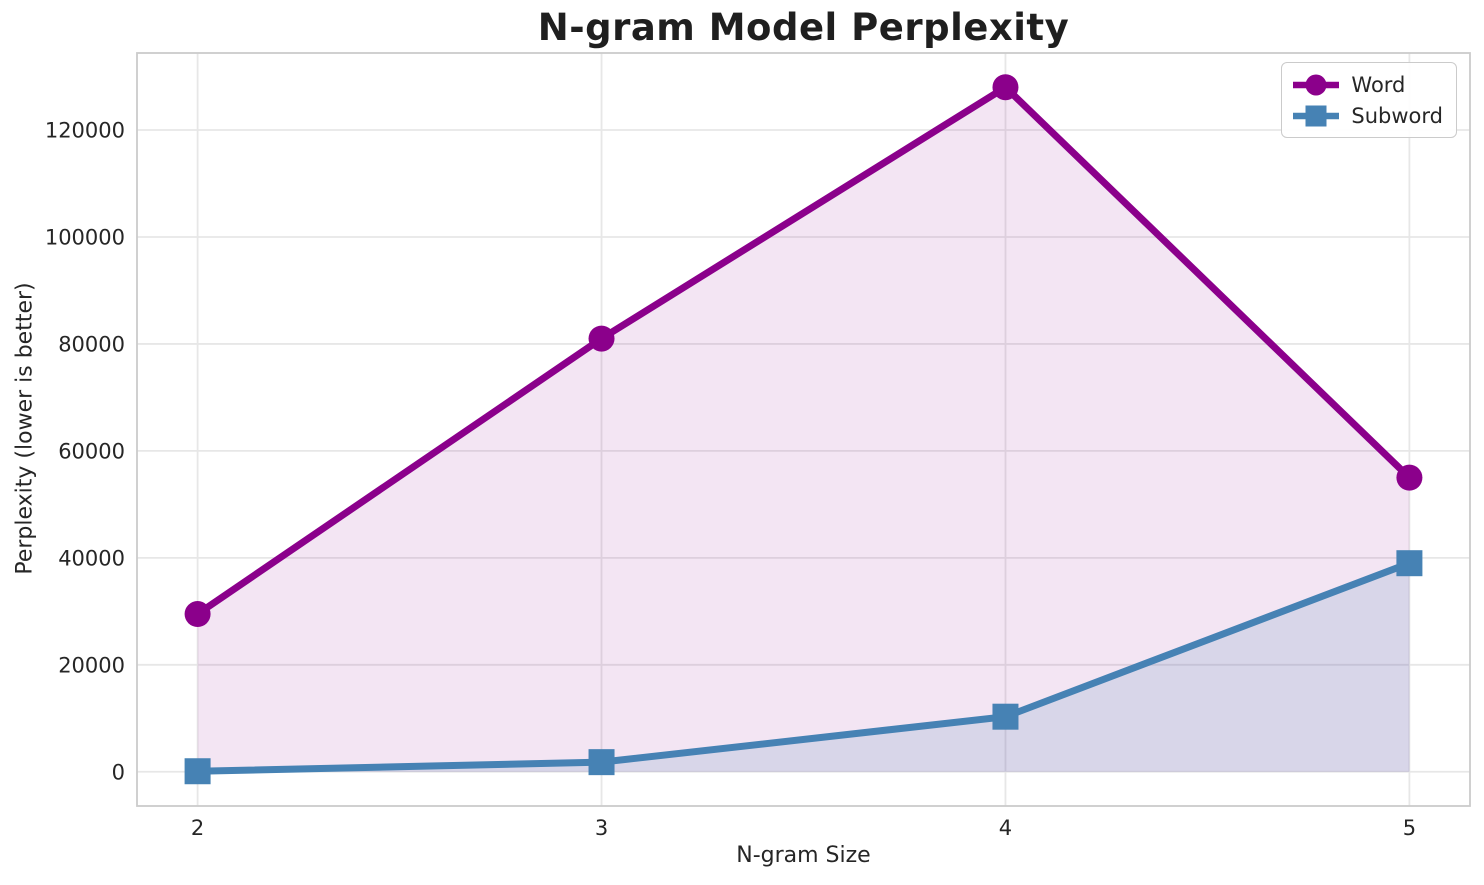 This screenshot has height=885, width=1484. I want to click on legend-item-word: Word, so click(1367, 84).